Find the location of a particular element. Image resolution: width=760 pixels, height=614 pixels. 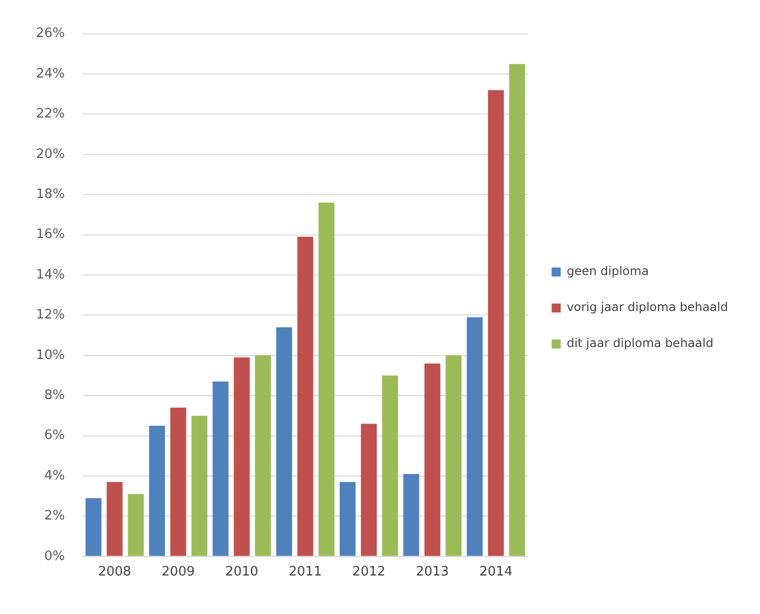

y-tick-label: 14% is located at coordinates (50, 274).